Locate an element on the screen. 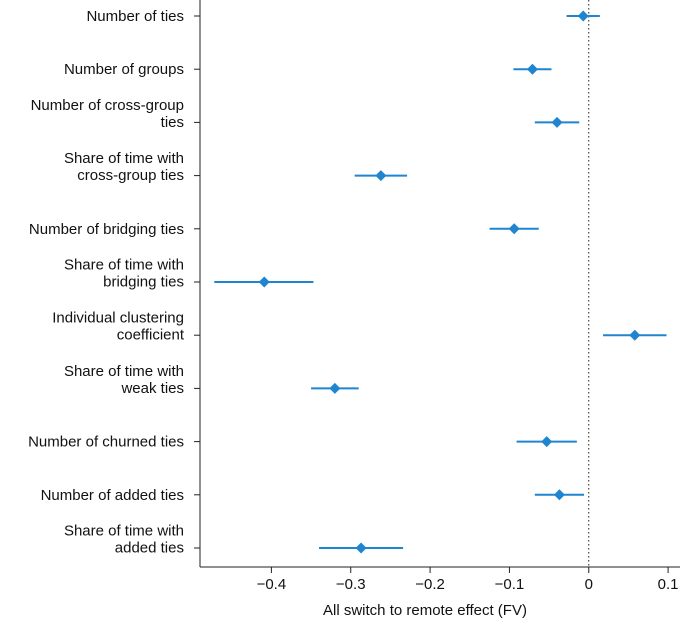  category-label: Number of bridging ties is located at coordinates (106, 229).